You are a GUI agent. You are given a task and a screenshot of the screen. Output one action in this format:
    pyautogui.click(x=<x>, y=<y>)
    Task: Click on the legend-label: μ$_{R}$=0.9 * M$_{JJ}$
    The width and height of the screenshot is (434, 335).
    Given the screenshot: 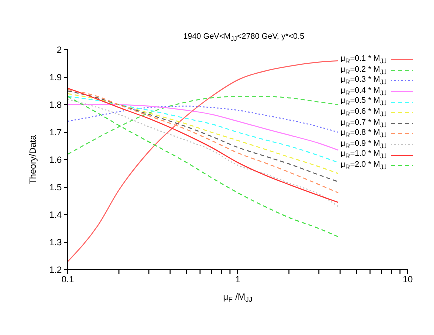 What is the action you would take?
    pyautogui.click(x=363, y=144)
    